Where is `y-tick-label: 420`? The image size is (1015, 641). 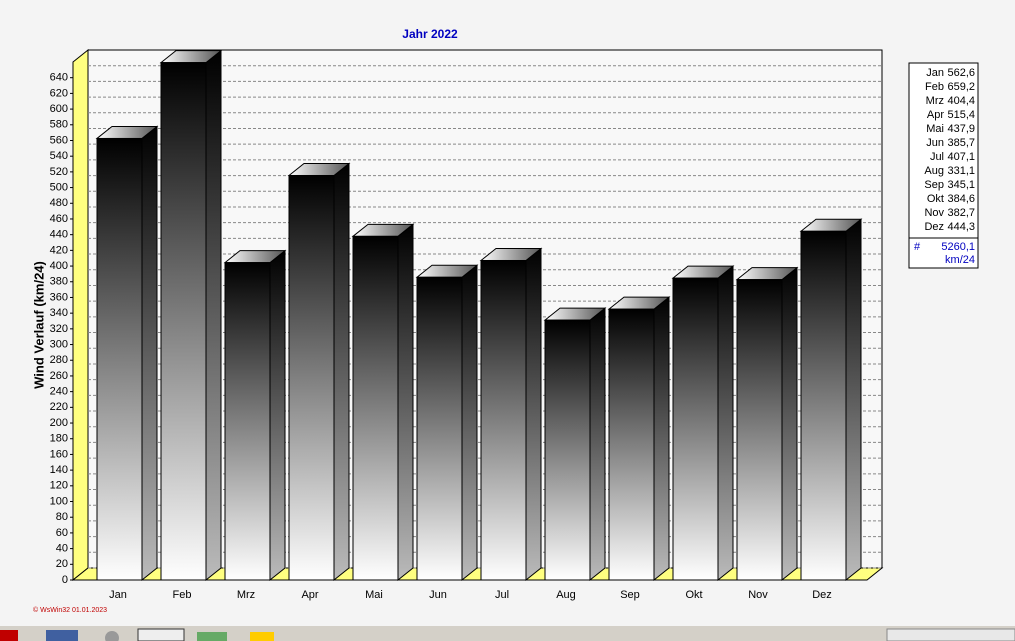
y-tick-label: 420 is located at coordinates (59, 250).